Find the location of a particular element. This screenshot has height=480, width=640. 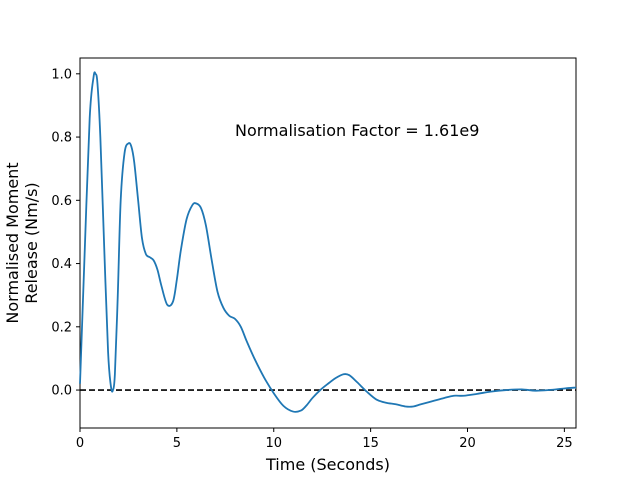

y-tick-label: 0.2 is located at coordinates (61, 327).